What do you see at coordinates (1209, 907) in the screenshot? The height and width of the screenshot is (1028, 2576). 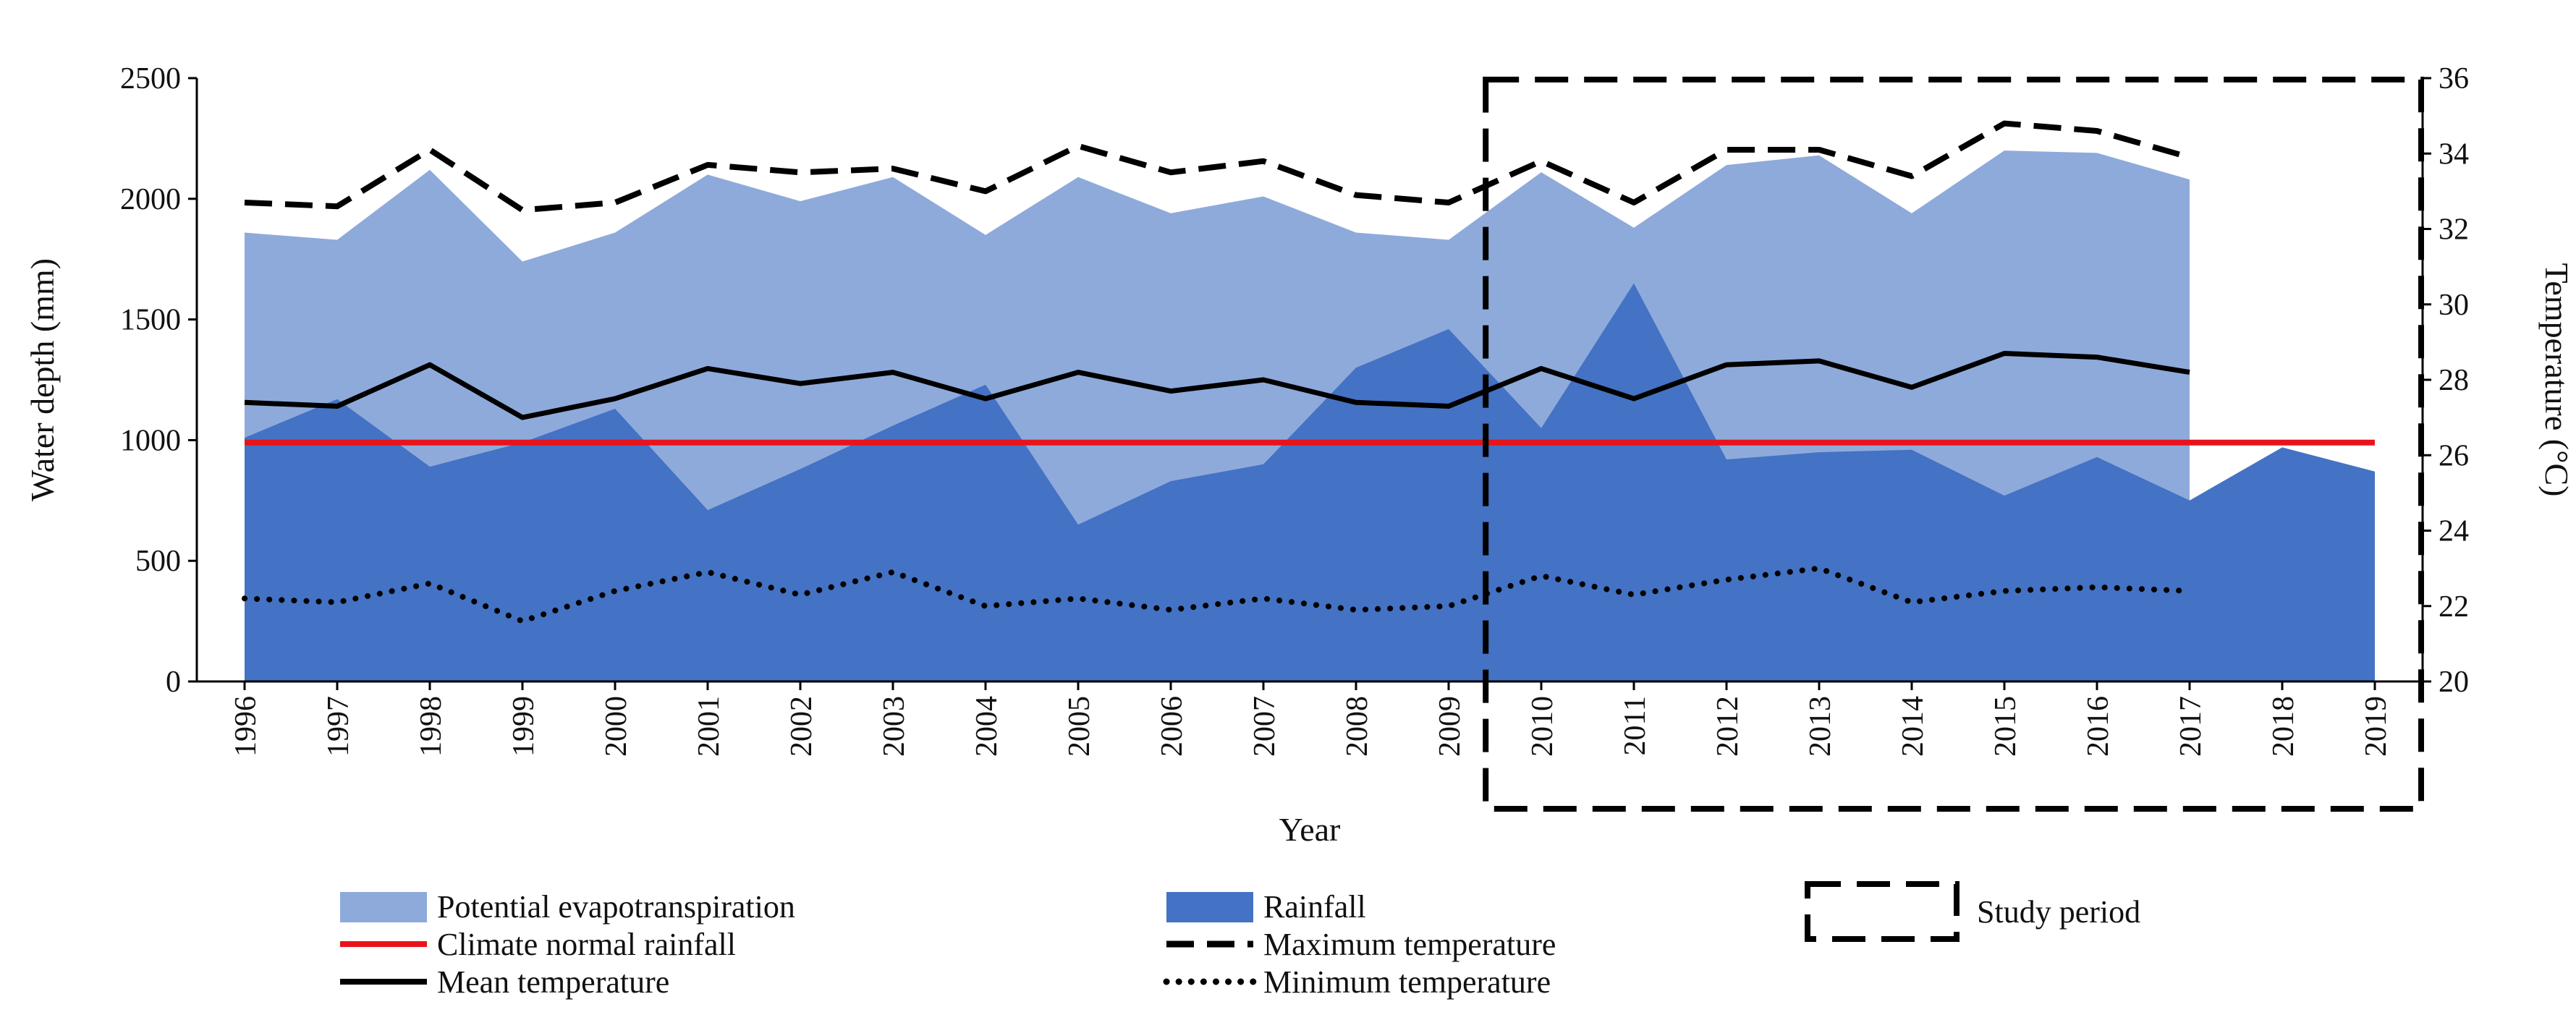 I see `legend-swatch-rainfall` at bounding box center [1209, 907].